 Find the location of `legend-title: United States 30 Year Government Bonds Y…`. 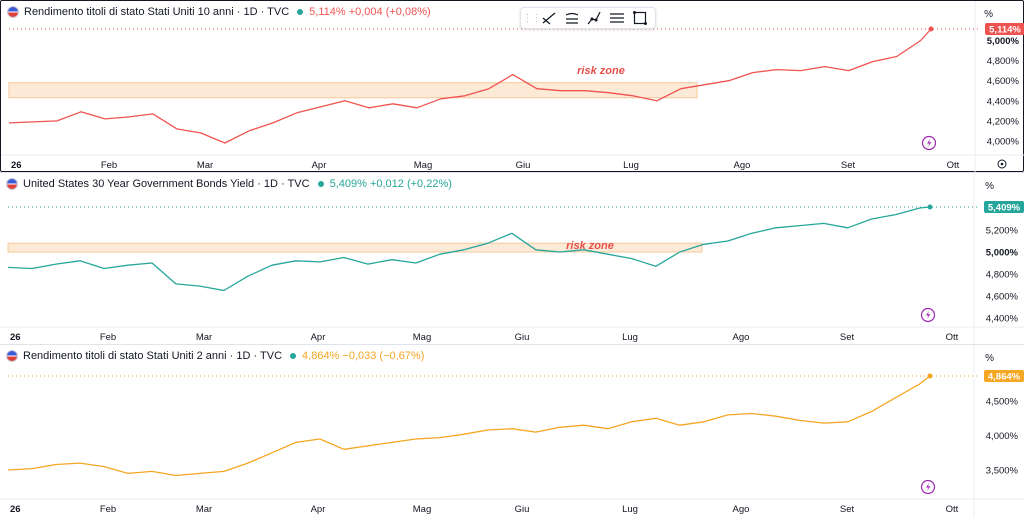

legend-title: United States 30 Year Government Bonds Y… is located at coordinates (166, 184).